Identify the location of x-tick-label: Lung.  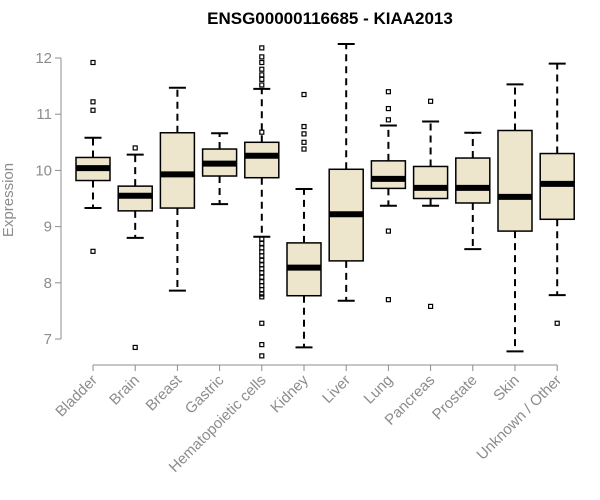
(379, 390).